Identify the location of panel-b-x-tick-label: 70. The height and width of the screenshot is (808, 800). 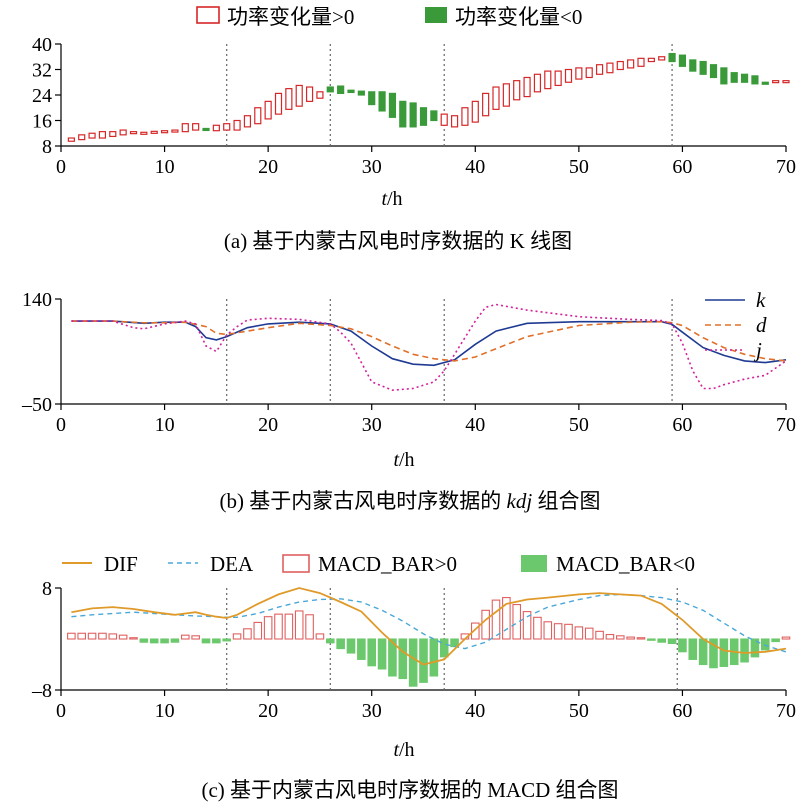
(786, 425).